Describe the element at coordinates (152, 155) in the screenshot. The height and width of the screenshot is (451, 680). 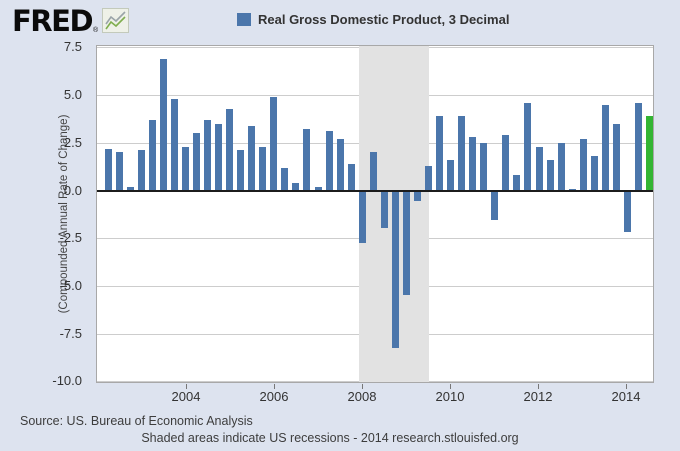
I see `bar-2003-q2` at that location.